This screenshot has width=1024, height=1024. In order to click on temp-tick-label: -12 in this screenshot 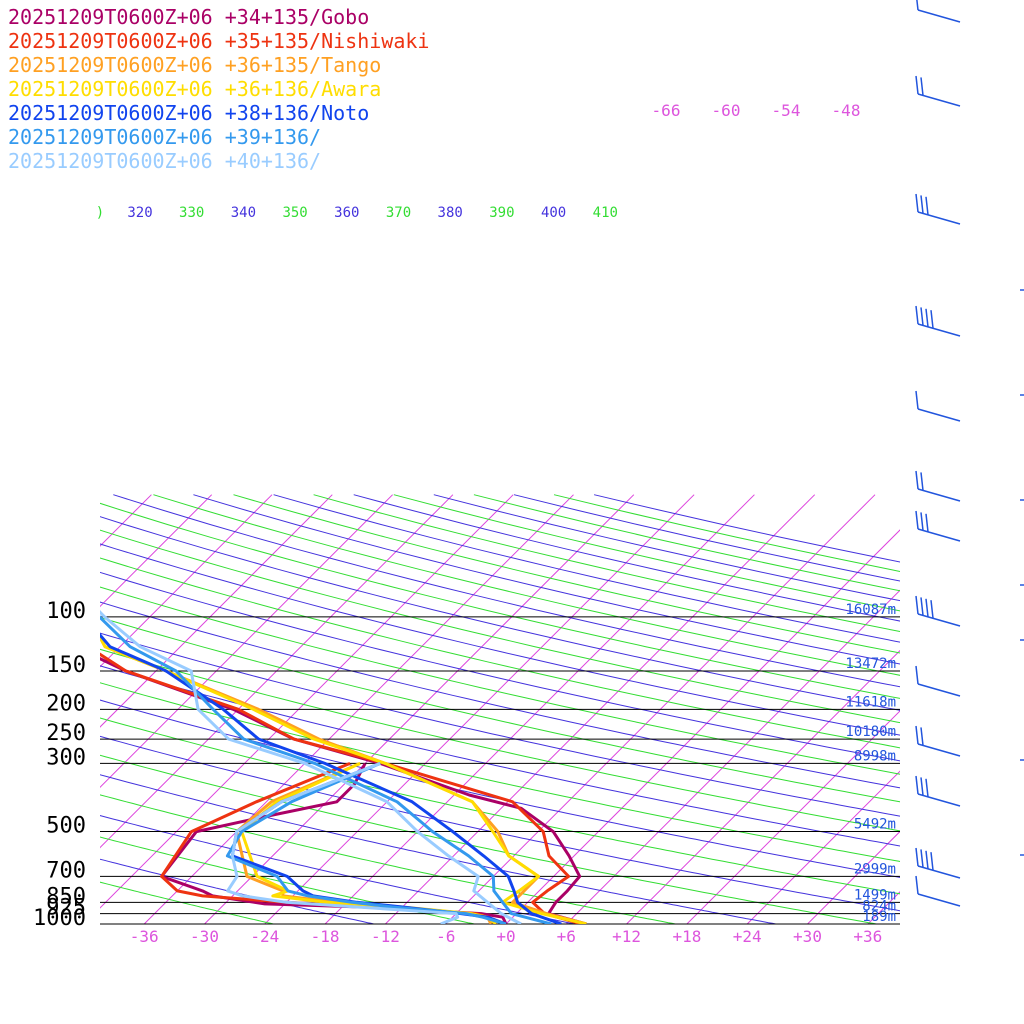, I will do `click(385, 936)`.